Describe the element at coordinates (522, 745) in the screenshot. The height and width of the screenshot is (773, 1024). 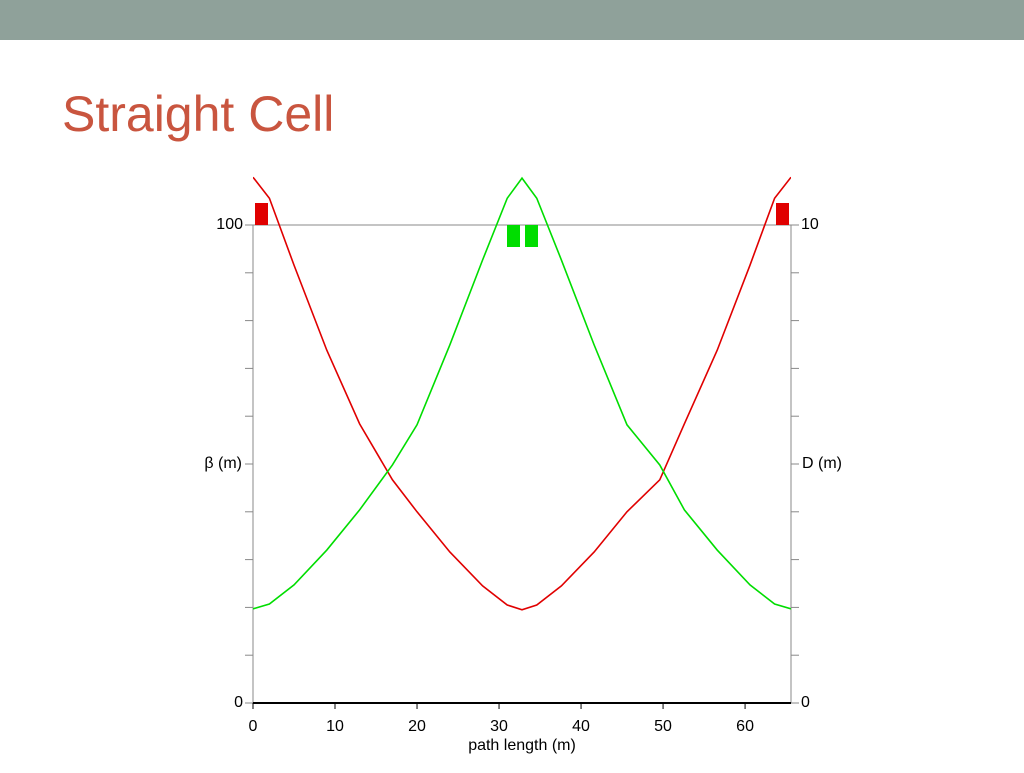
I see `x-axis-label: path length (m)` at that location.